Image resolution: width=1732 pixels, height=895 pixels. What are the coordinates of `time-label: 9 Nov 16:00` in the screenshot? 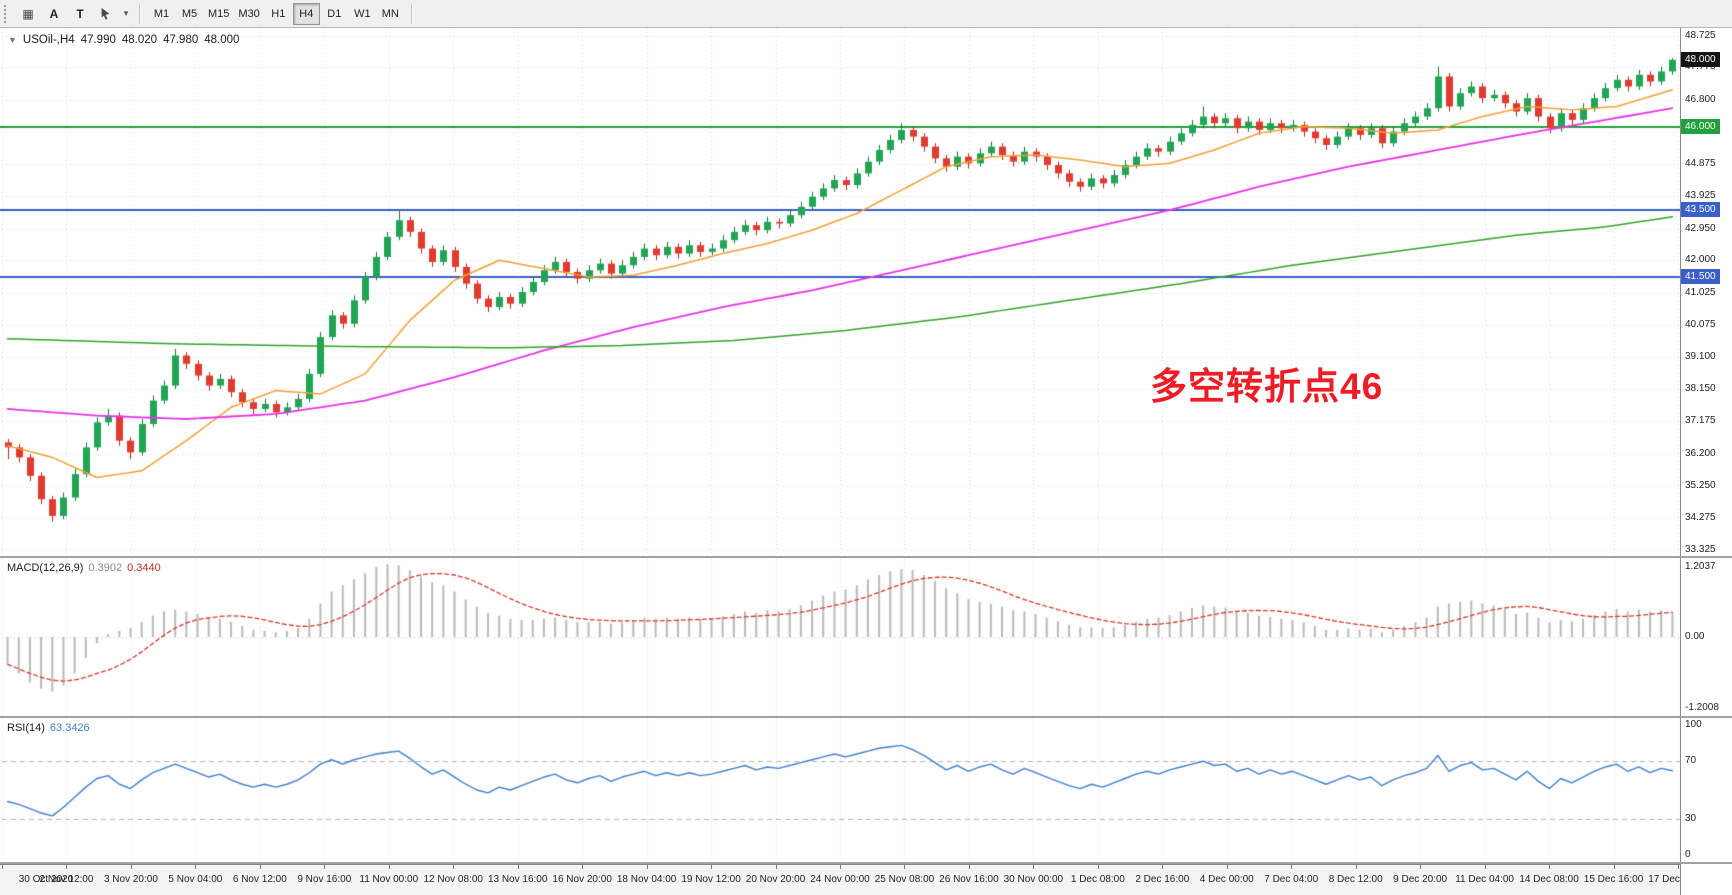 It's located at (324, 879).